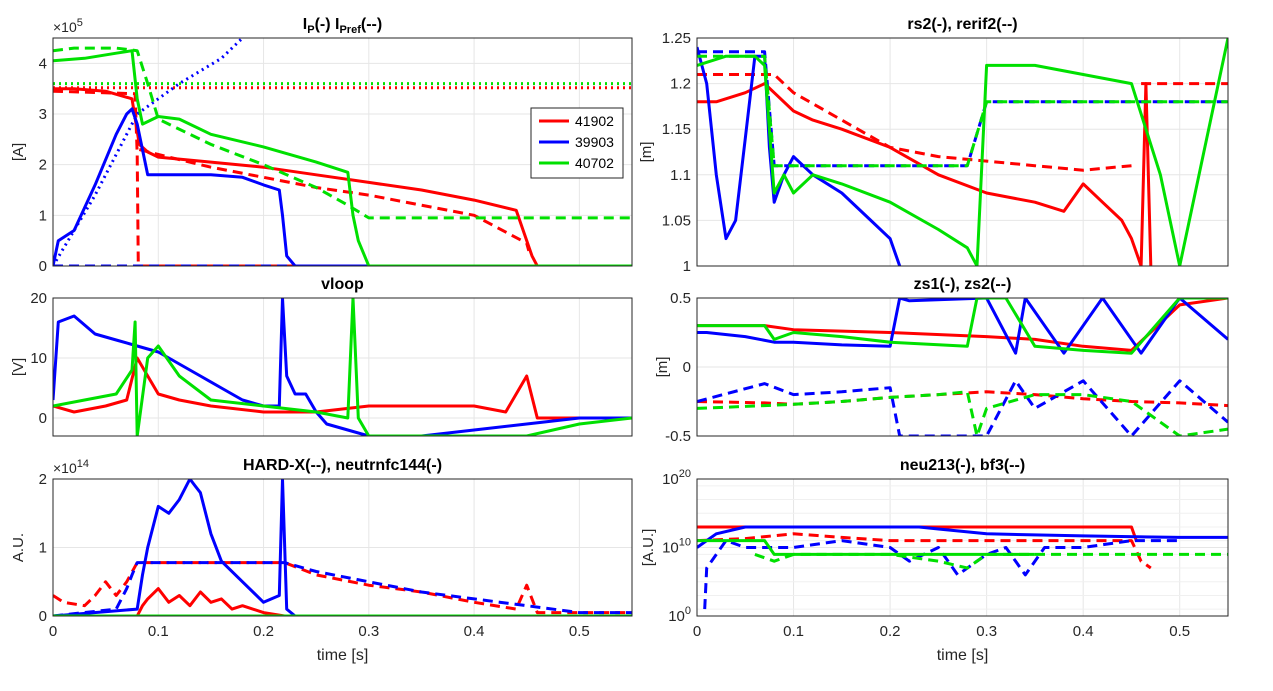 This screenshot has height=691, width=1273. Describe the element at coordinates (38, 358) in the screenshot. I see `y-tick-label: 10` at that location.